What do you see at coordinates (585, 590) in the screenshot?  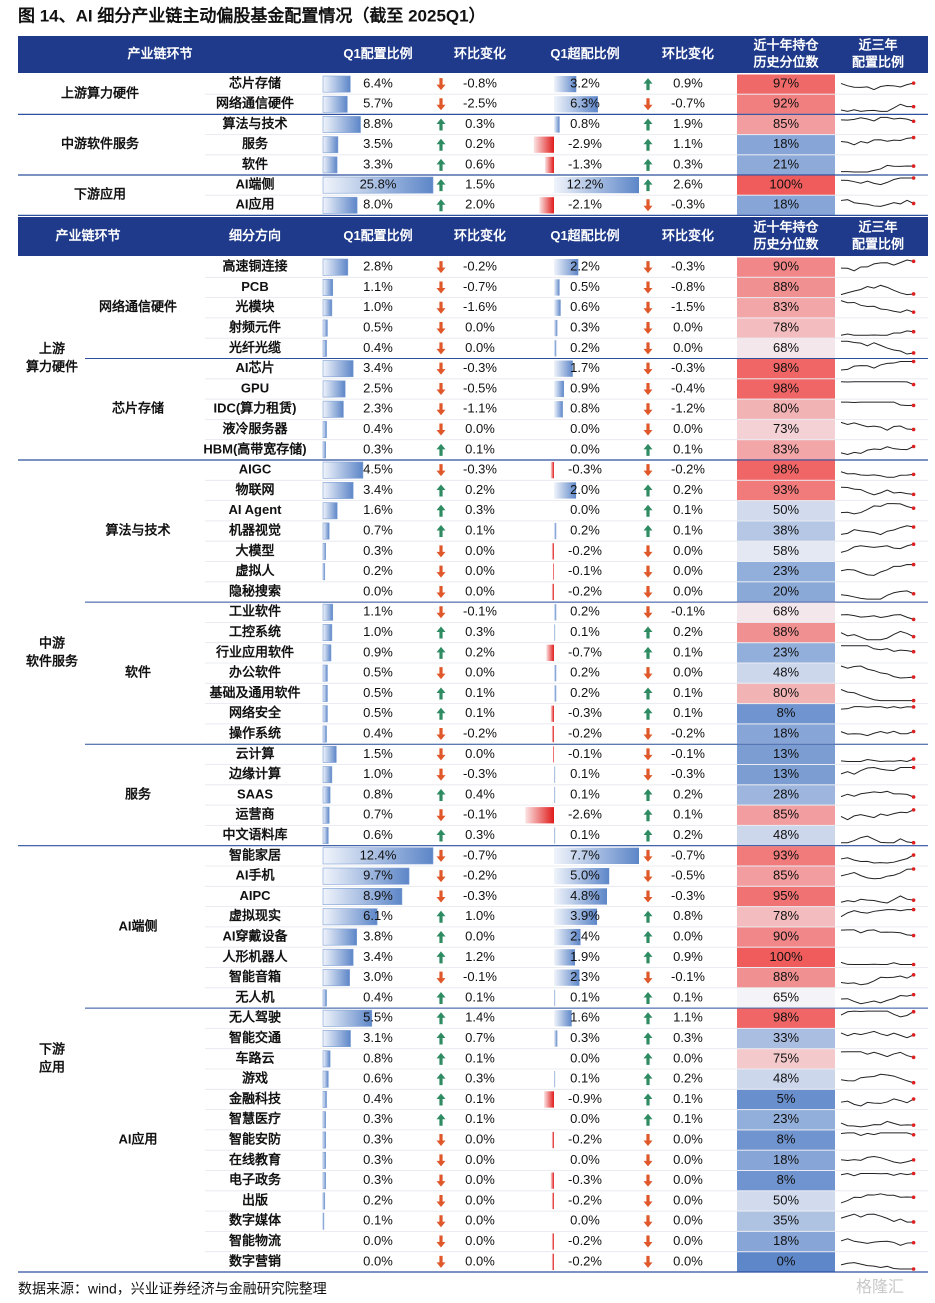 I see `overweight-value: -0.2%` at bounding box center [585, 590].